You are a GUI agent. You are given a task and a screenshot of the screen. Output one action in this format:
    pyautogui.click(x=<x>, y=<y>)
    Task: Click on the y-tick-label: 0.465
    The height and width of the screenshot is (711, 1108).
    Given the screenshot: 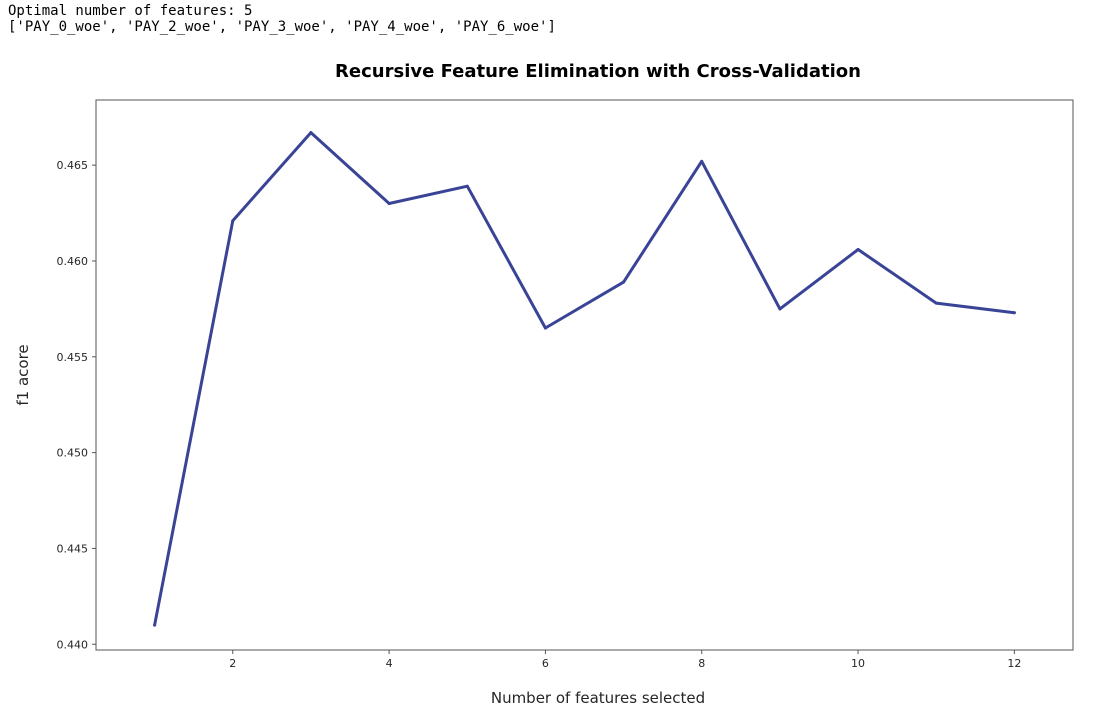 What is the action you would take?
    pyautogui.click(x=73, y=165)
    